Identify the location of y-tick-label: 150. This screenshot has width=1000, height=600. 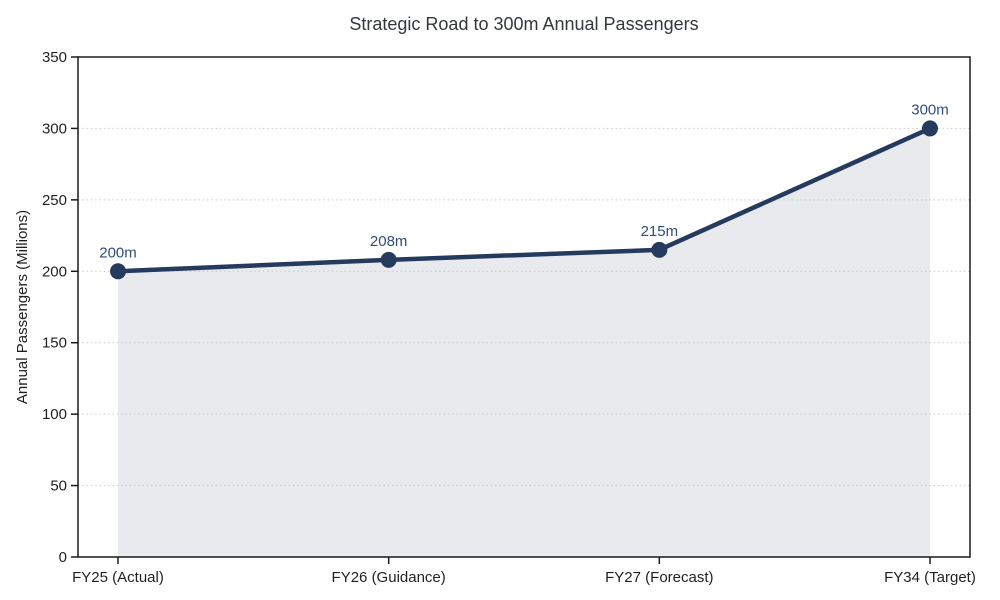
(54, 343).